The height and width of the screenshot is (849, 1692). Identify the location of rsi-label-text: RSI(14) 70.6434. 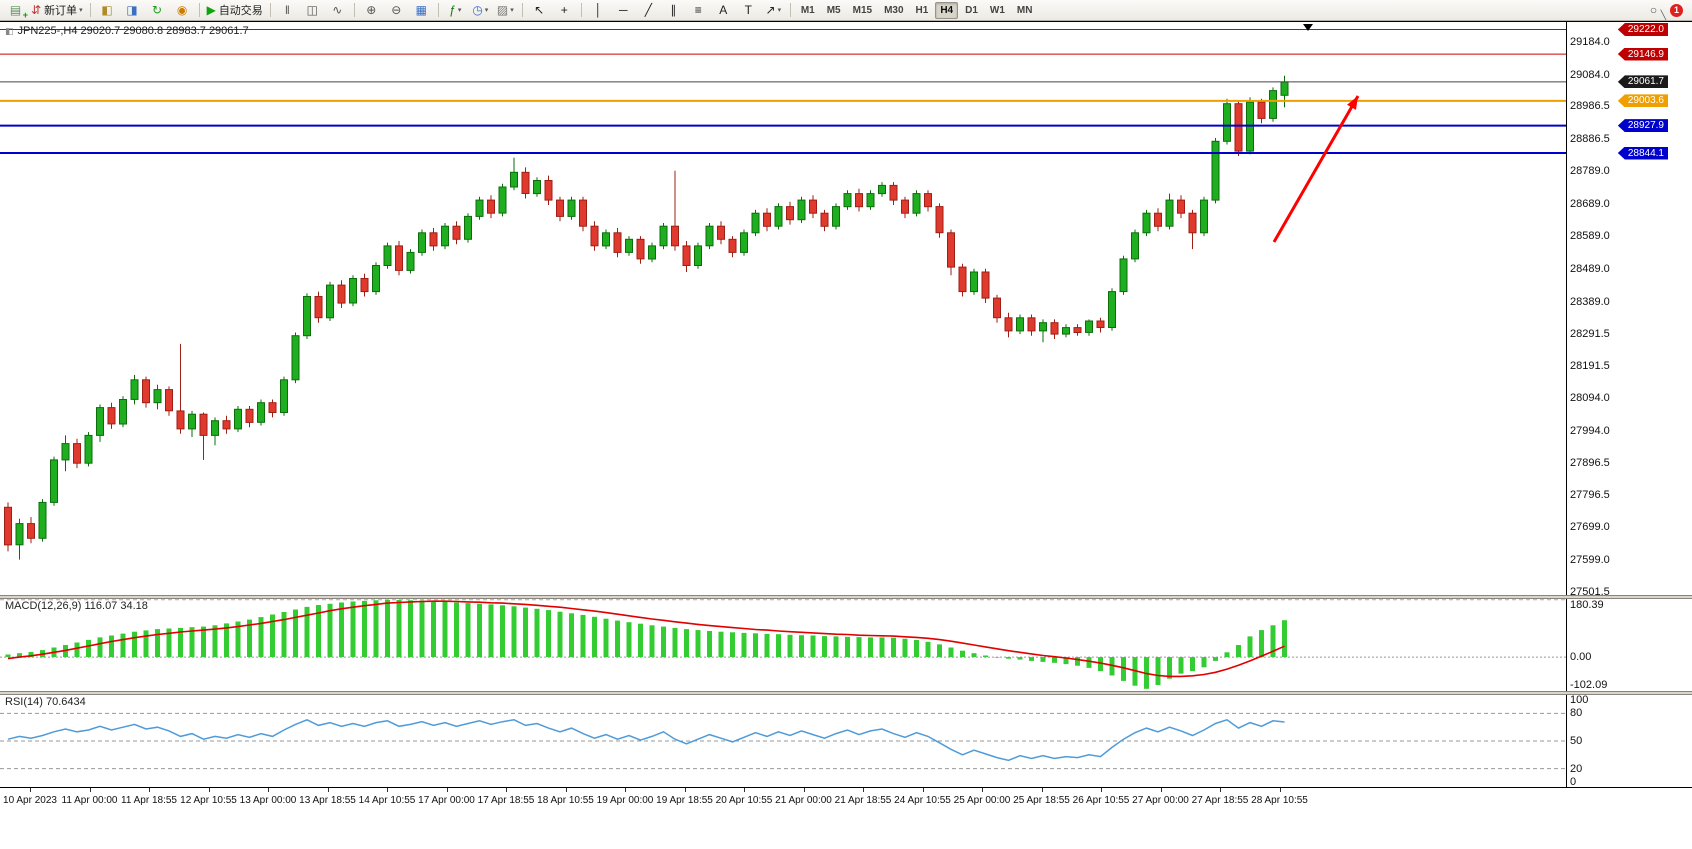
(45, 702).